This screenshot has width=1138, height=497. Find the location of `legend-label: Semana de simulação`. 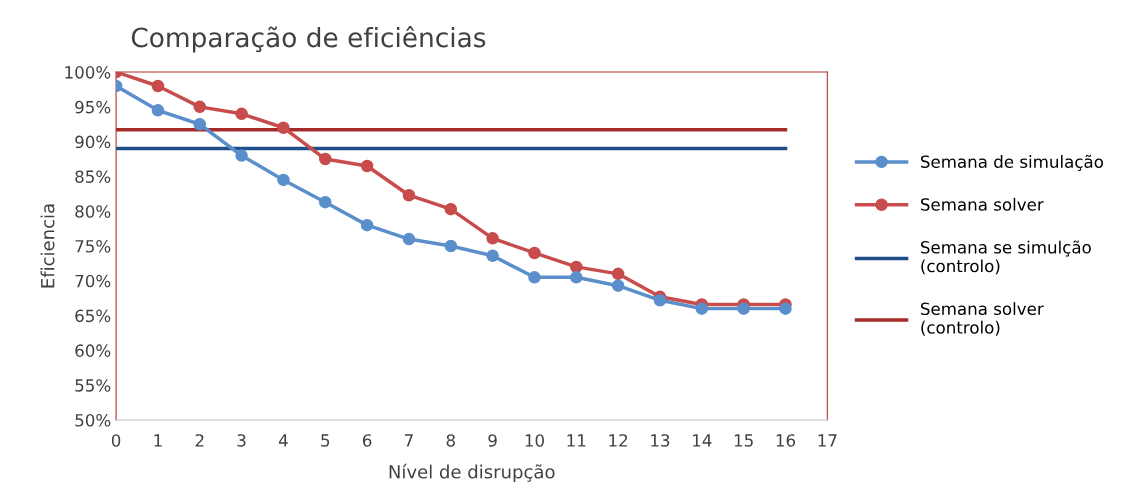

legend-label: Semana de simulação is located at coordinates (1011, 162).